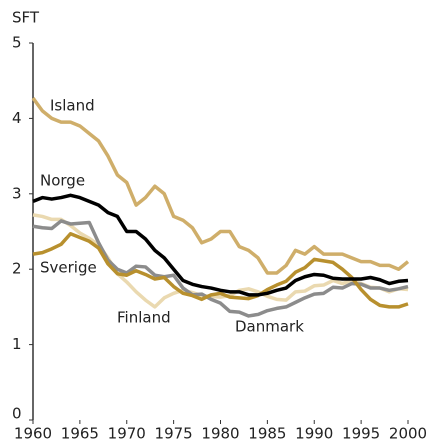  What do you see at coordinates (68, 268) in the screenshot?
I see `series-label: Sverige` at bounding box center [68, 268].